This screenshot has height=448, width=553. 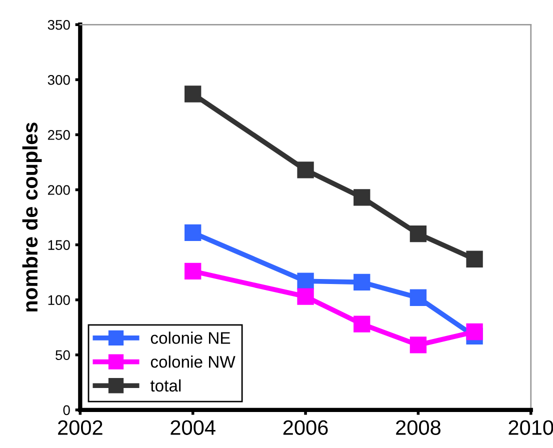 What do you see at coordinates (530, 427) in the screenshot?
I see `x-tick-label: 2010` at bounding box center [530, 427].